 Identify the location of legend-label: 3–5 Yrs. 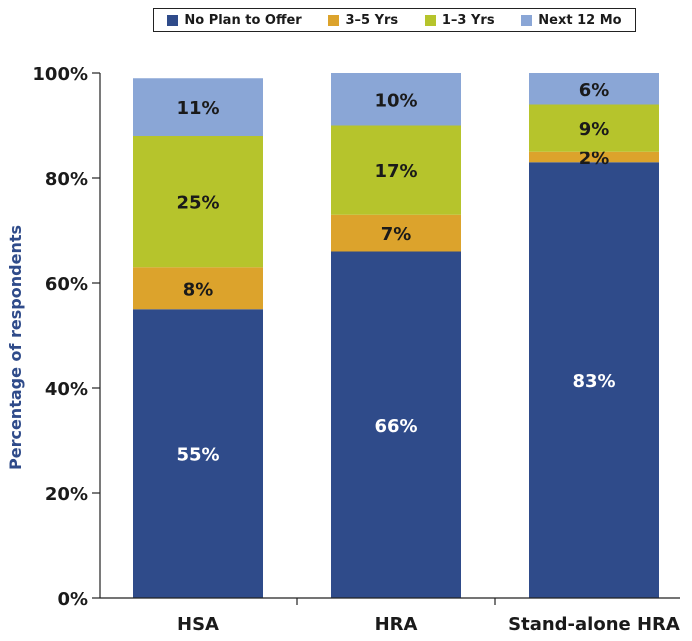
(372, 20).